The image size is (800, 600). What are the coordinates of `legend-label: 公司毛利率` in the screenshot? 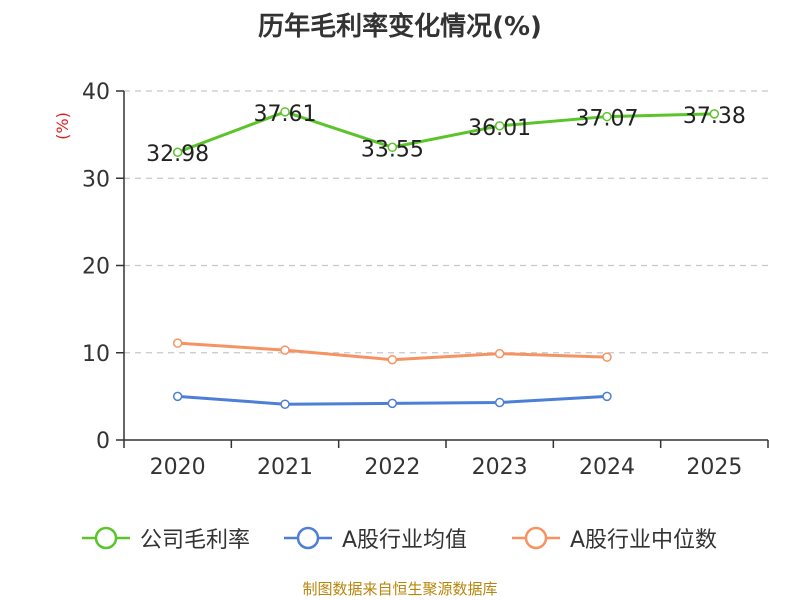 It's located at (195, 540).